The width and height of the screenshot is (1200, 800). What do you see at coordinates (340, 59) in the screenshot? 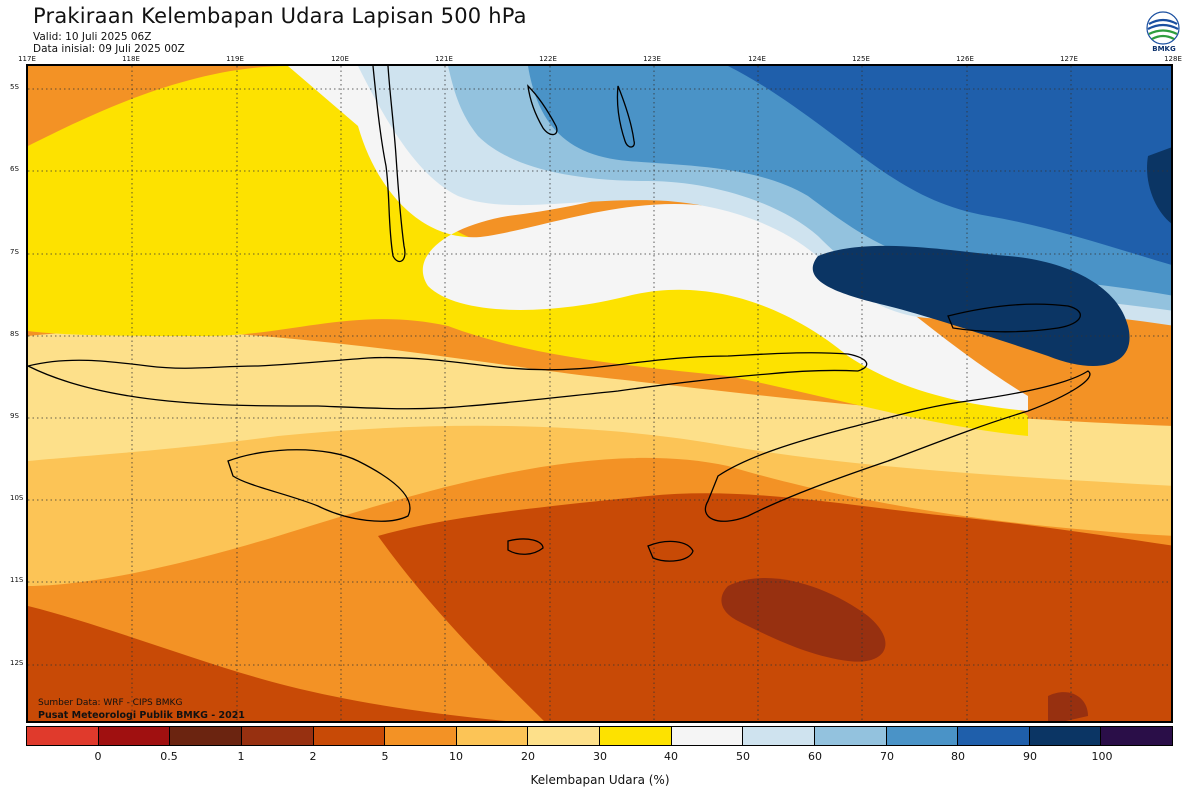
I see `lon-tick-120: 120E` at bounding box center [340, 59].